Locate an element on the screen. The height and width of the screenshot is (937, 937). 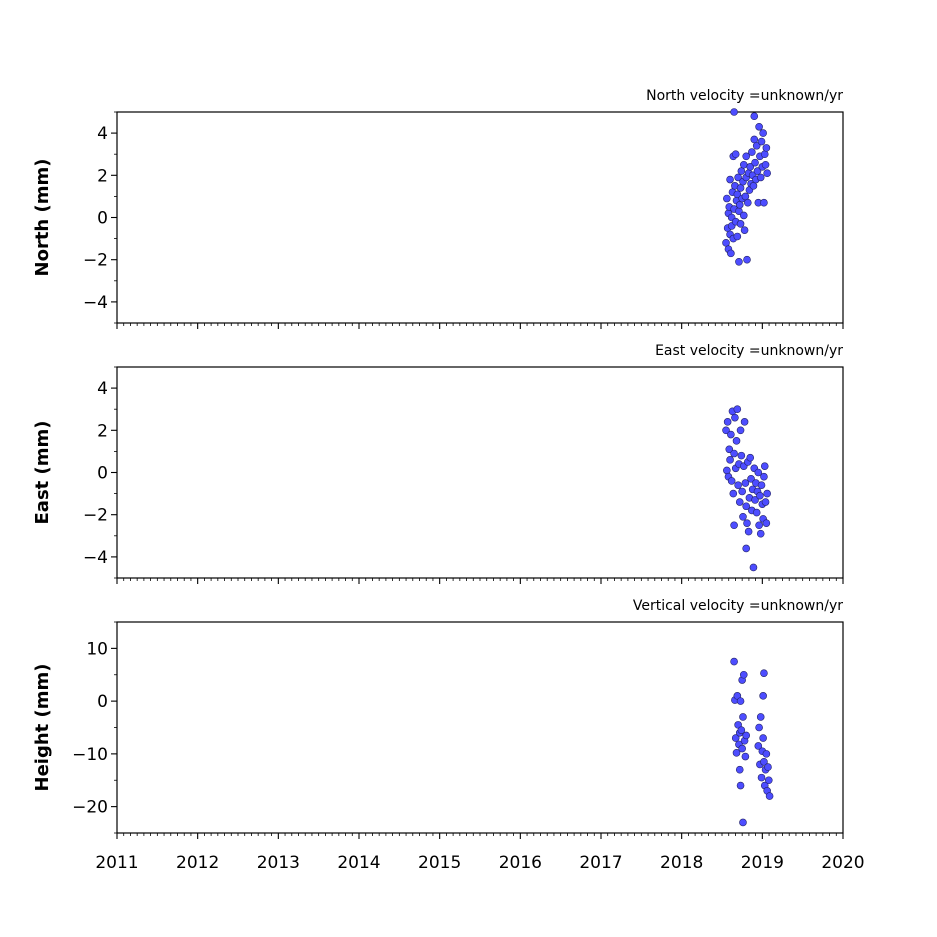
north-y-tick-label: 4 is located at coordinates (102, 134).